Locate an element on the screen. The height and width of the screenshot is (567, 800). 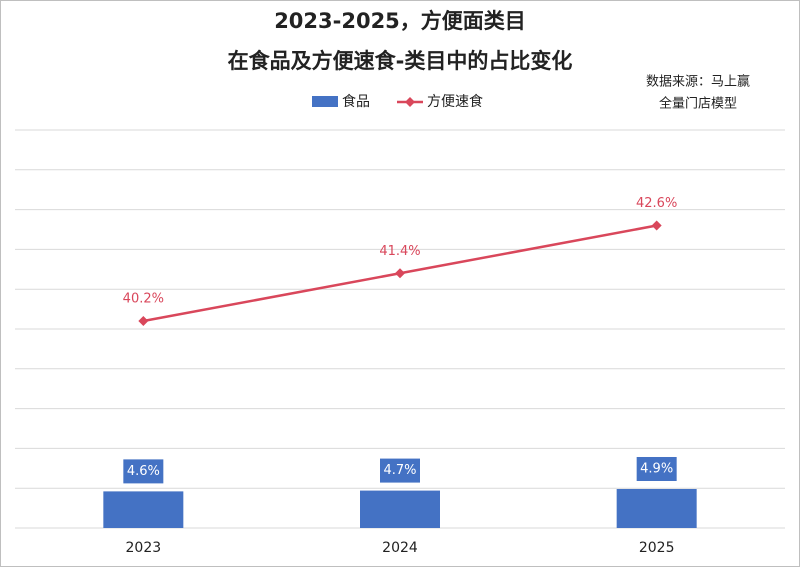
value-label: 4.7% is located at coordinates (399, 470).